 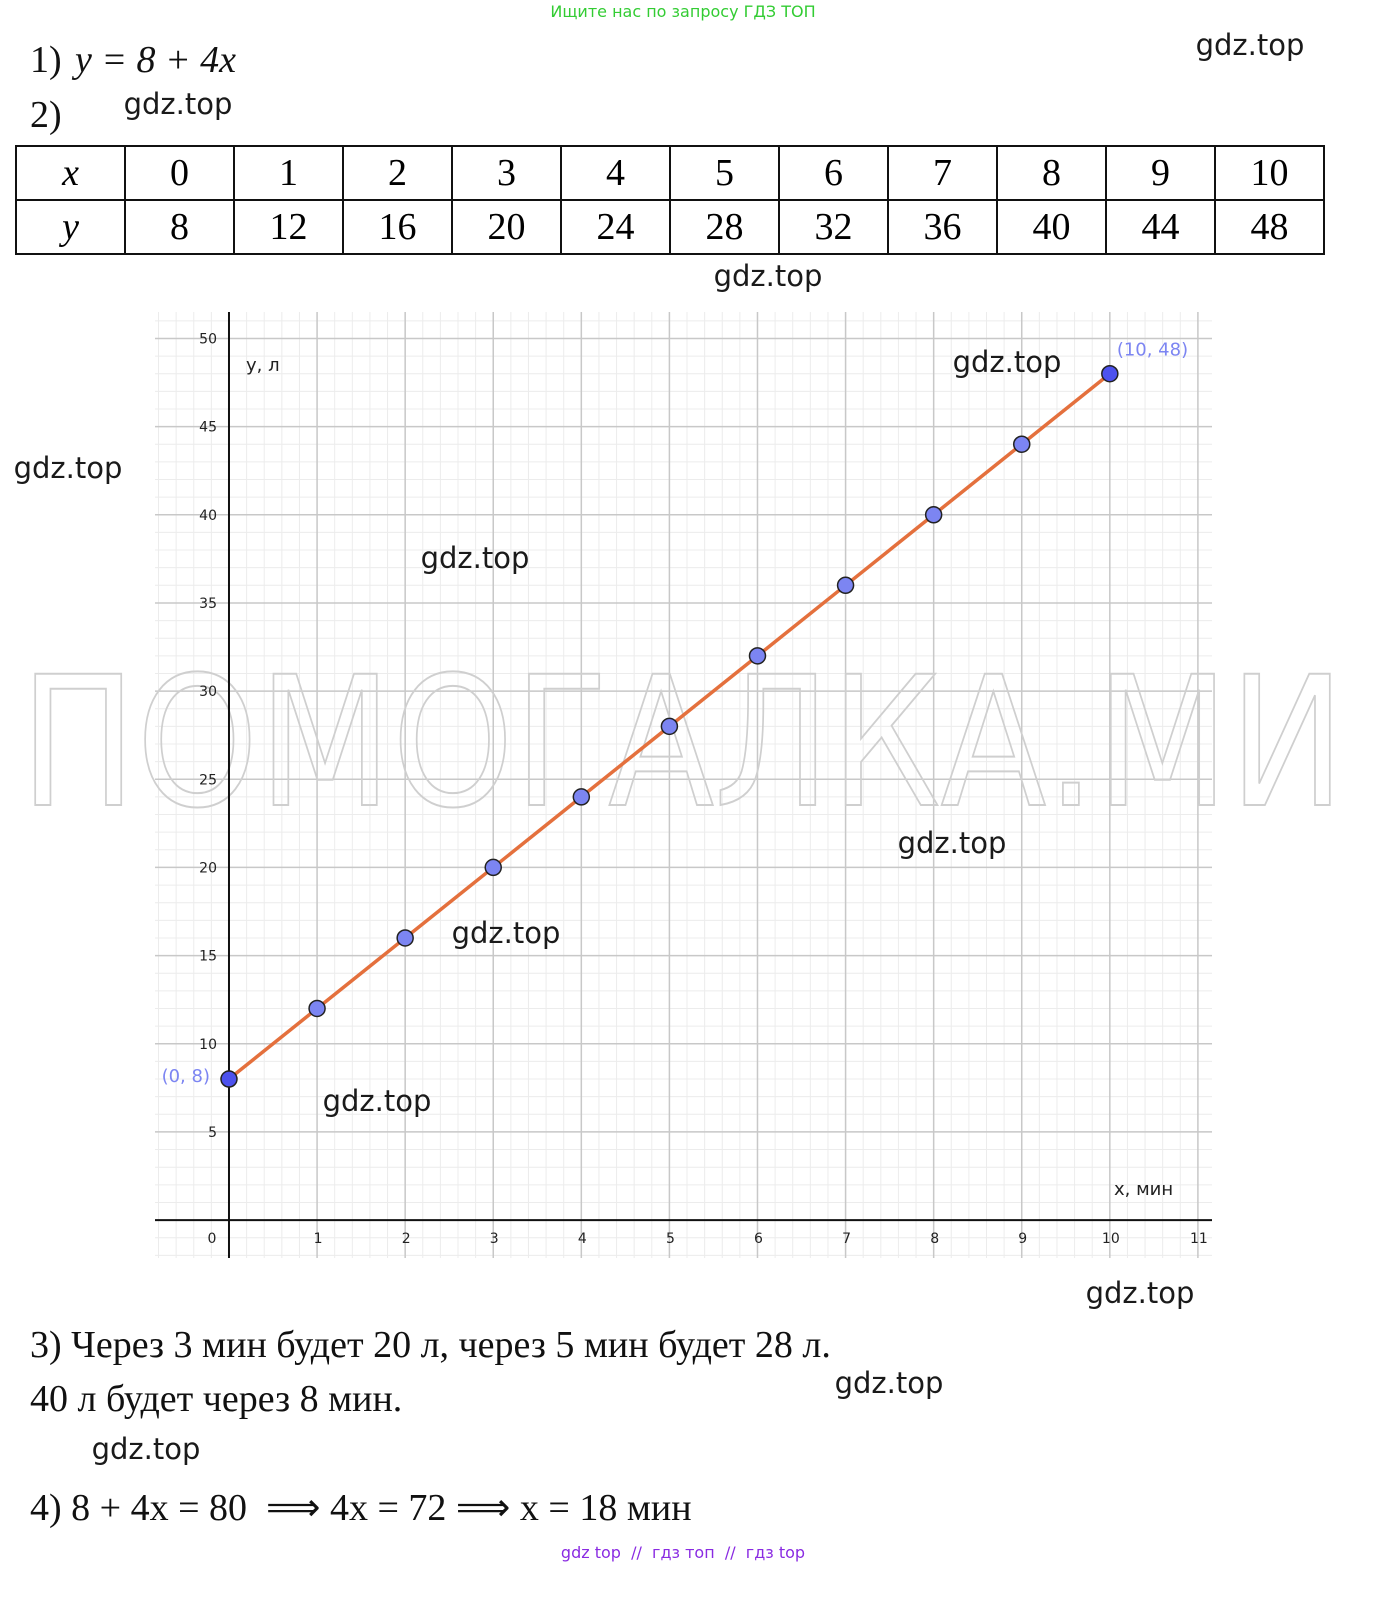 I want to click on item-label: 2), so click(x=46, y=115).